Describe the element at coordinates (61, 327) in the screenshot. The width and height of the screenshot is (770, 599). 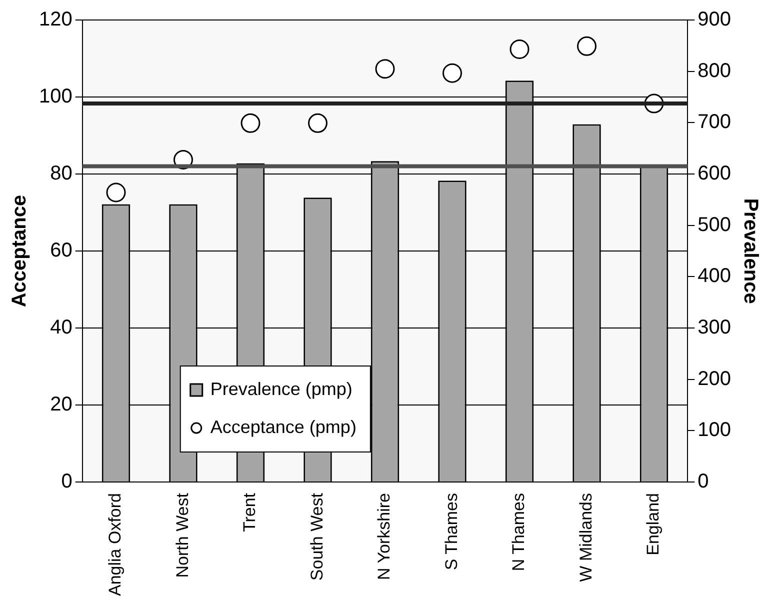
I see `y-tick-label: 40` at that location.